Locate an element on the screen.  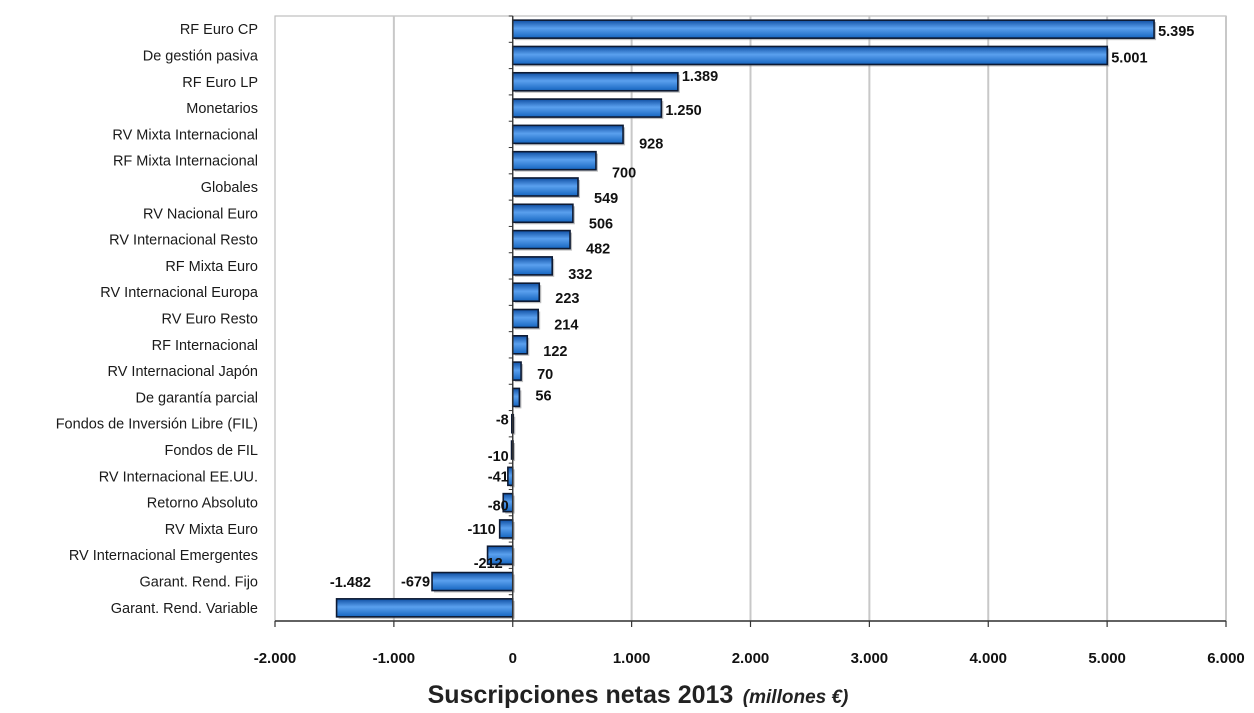
value-label: 214 is located at coordinates (566, 326).